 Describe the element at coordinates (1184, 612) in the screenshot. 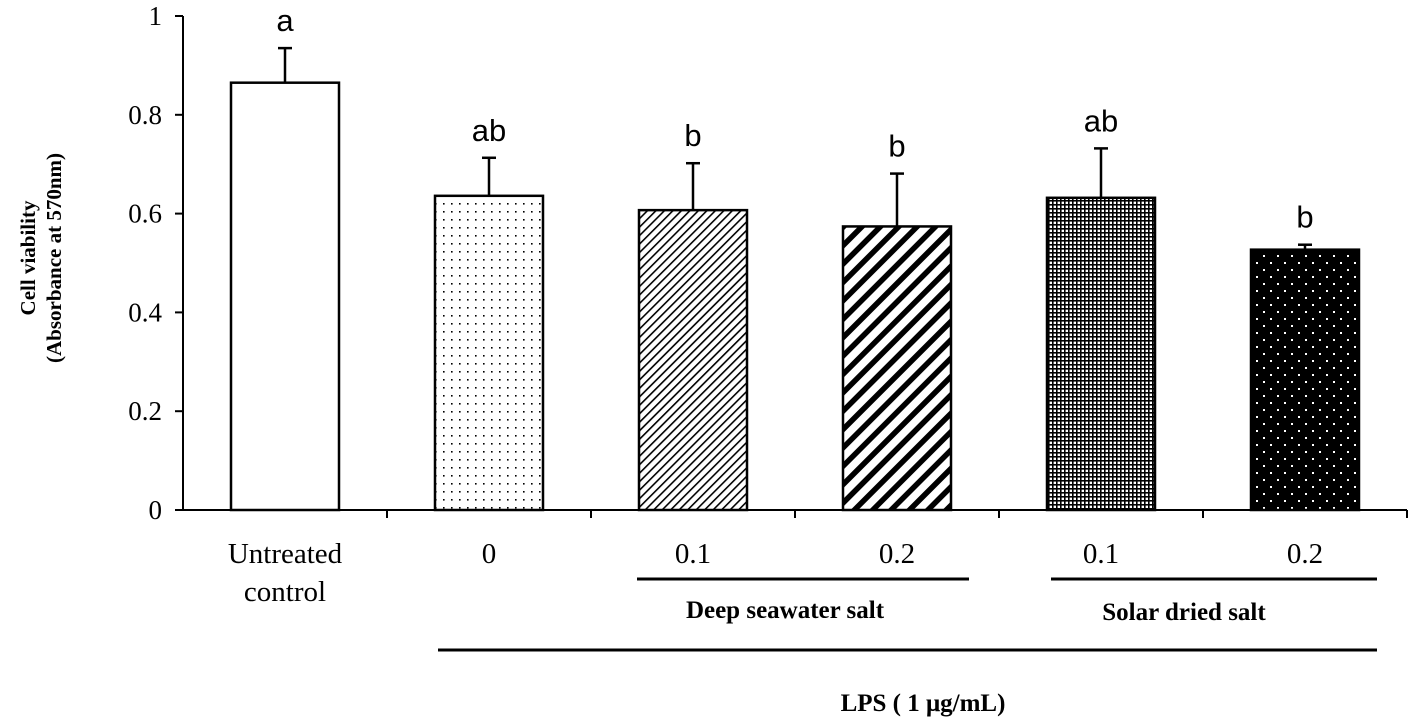

I see `group-label-solar-dried-salt: Solar dried salt` at that location.